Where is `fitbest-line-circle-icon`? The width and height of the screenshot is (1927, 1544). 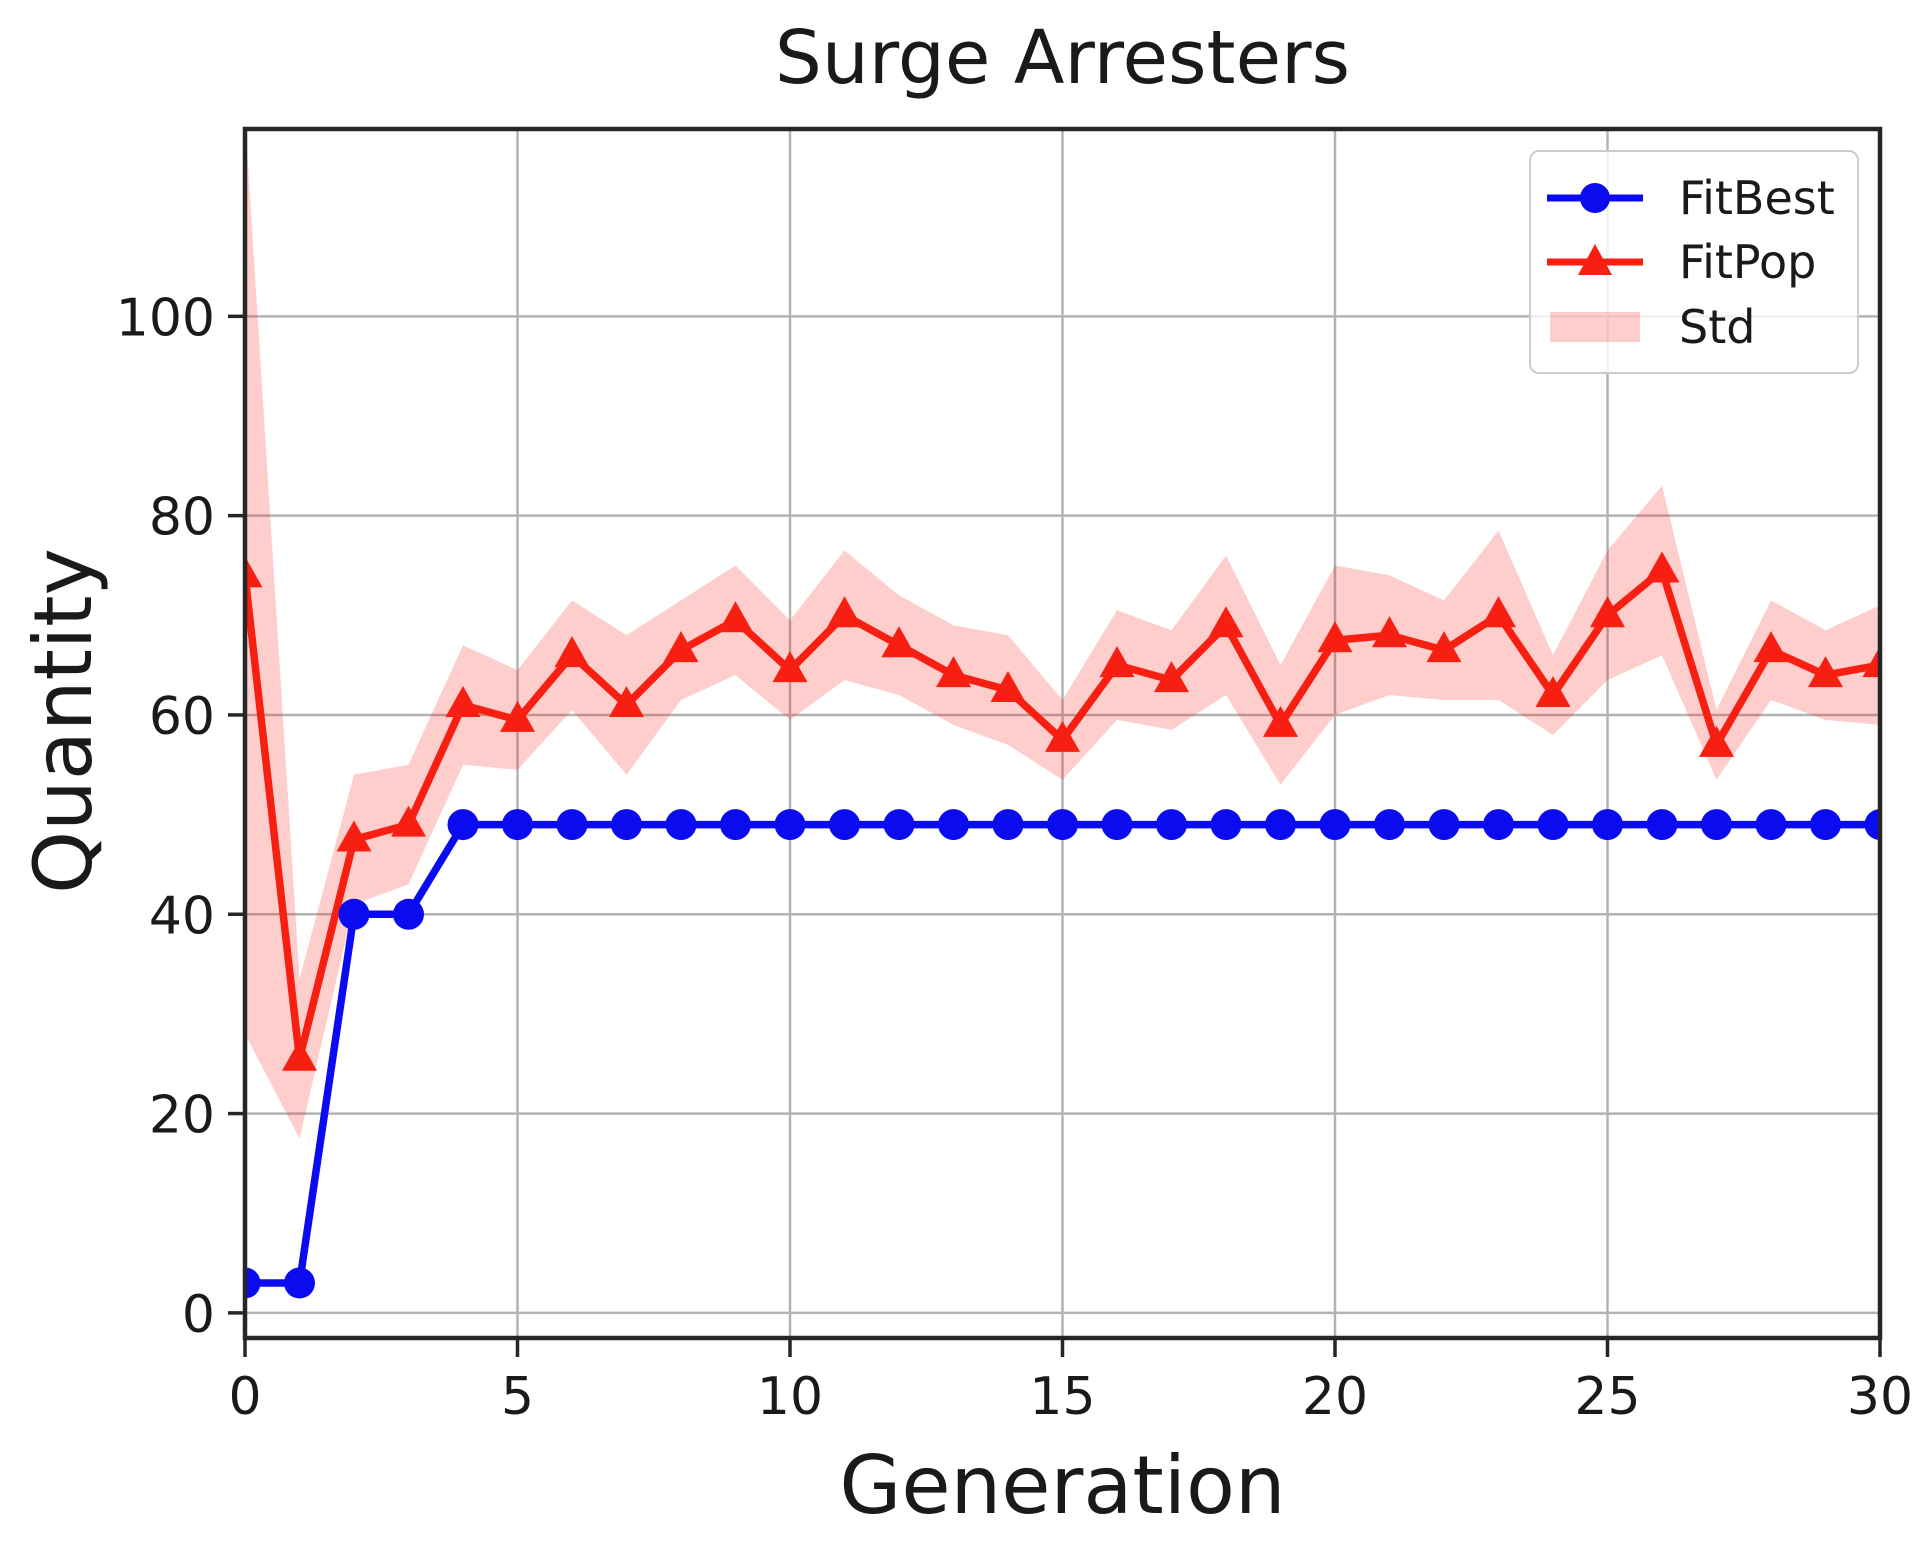 fitbest-line-circle-icon is located at coordinates (1595, 197).